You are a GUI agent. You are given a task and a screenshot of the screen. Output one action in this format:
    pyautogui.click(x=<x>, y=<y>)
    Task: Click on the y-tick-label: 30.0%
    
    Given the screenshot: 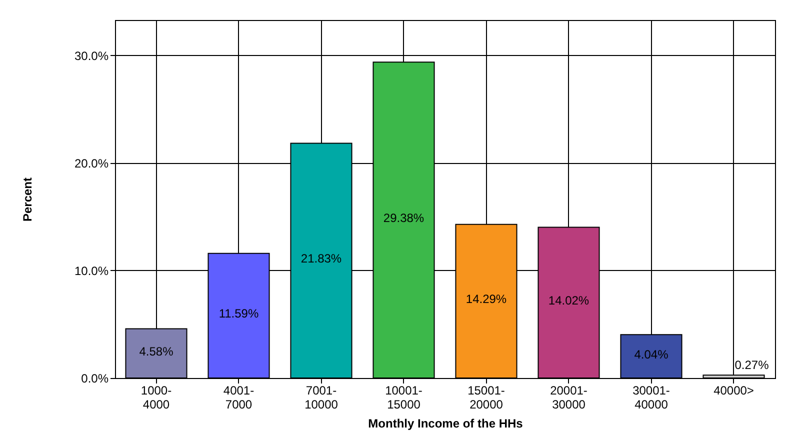 What is the action you would take?
    pyautogui.click(x=91, y=55)
    